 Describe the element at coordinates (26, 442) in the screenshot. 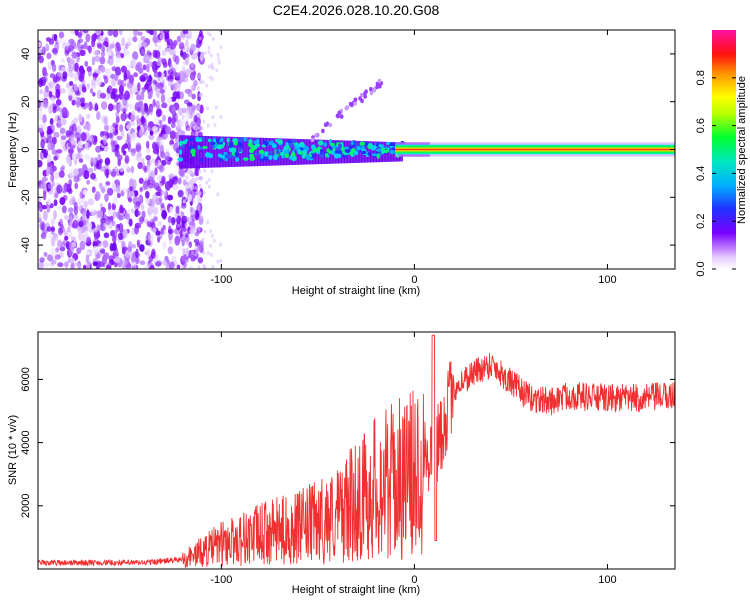

I see `snr-ytick-label: 4000` at that location.